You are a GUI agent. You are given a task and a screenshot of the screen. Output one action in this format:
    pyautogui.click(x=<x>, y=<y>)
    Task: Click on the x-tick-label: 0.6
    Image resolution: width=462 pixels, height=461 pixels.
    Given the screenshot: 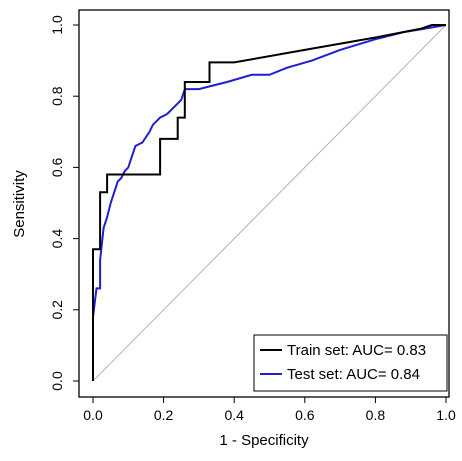 What is the action you would take?
    pyautogui.click(x=305, y=415)
    